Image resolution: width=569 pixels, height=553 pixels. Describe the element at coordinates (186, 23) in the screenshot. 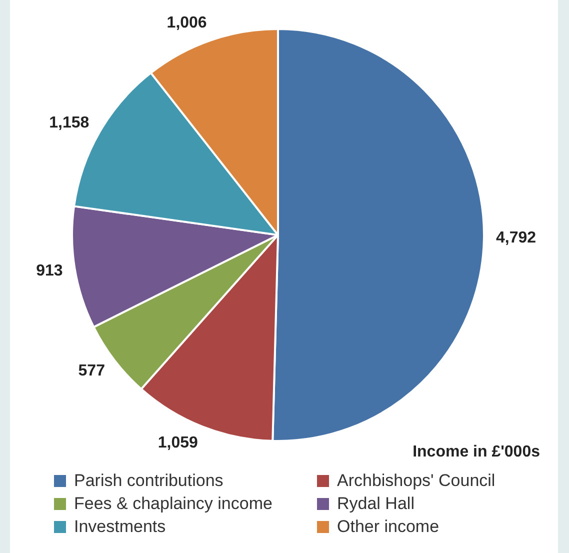

I see `data-label: 1,006` at that location.